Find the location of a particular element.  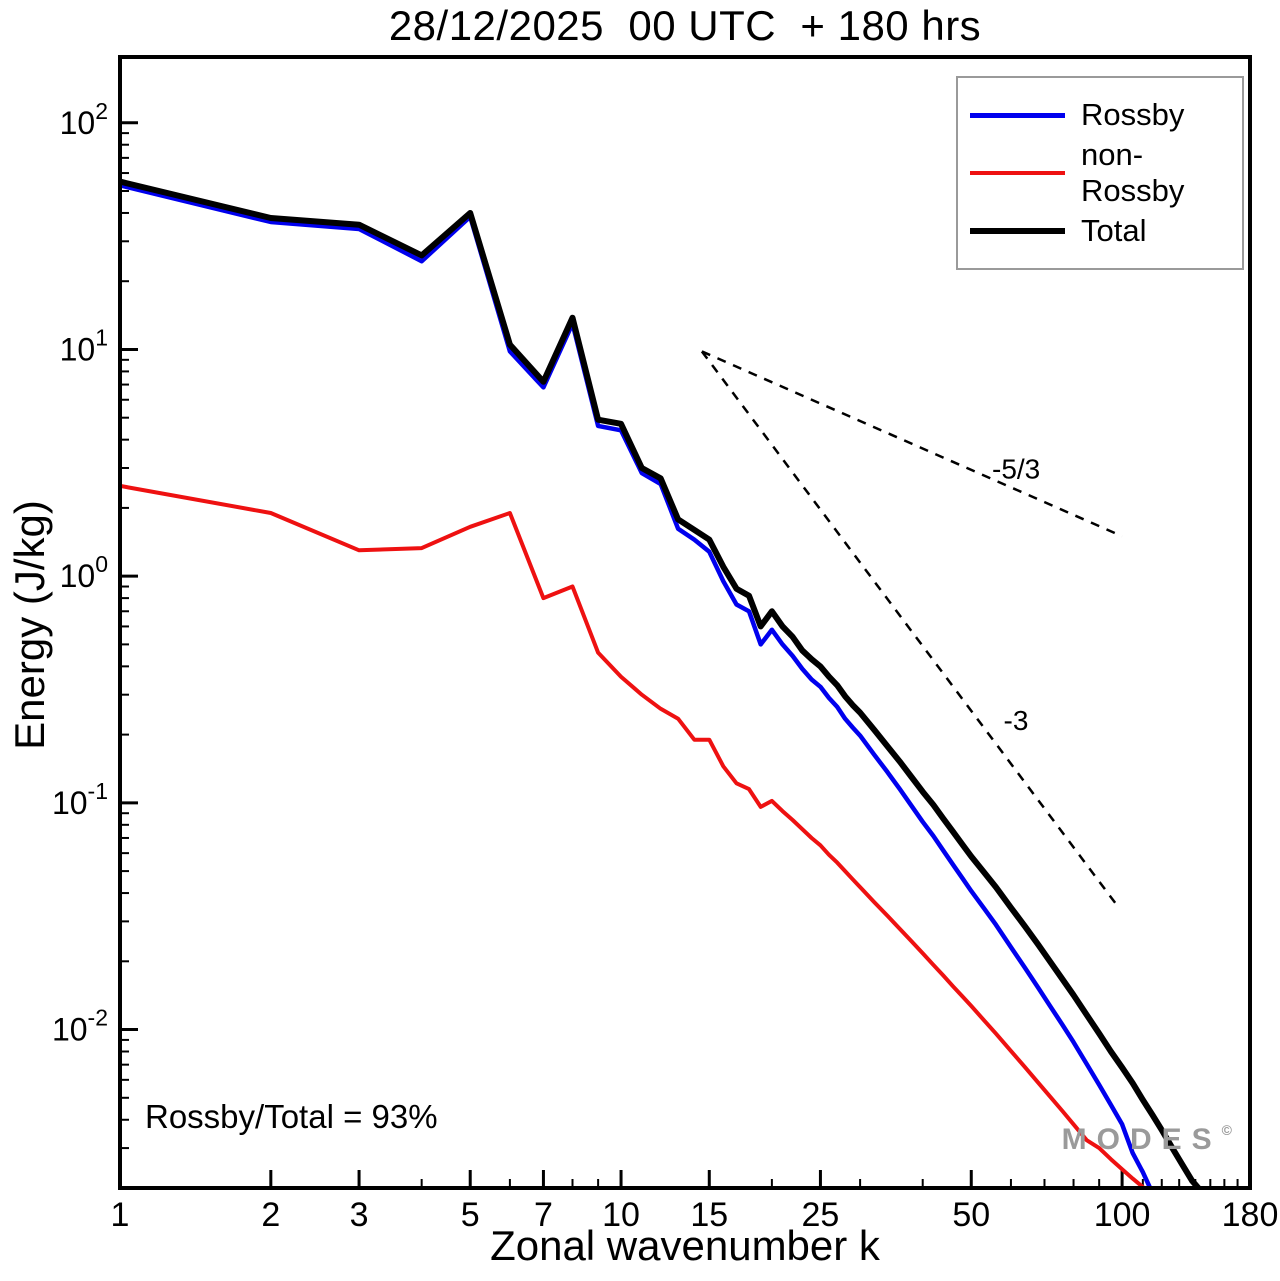

x-tick-label: 15 is located at coordinates (709, 1215).